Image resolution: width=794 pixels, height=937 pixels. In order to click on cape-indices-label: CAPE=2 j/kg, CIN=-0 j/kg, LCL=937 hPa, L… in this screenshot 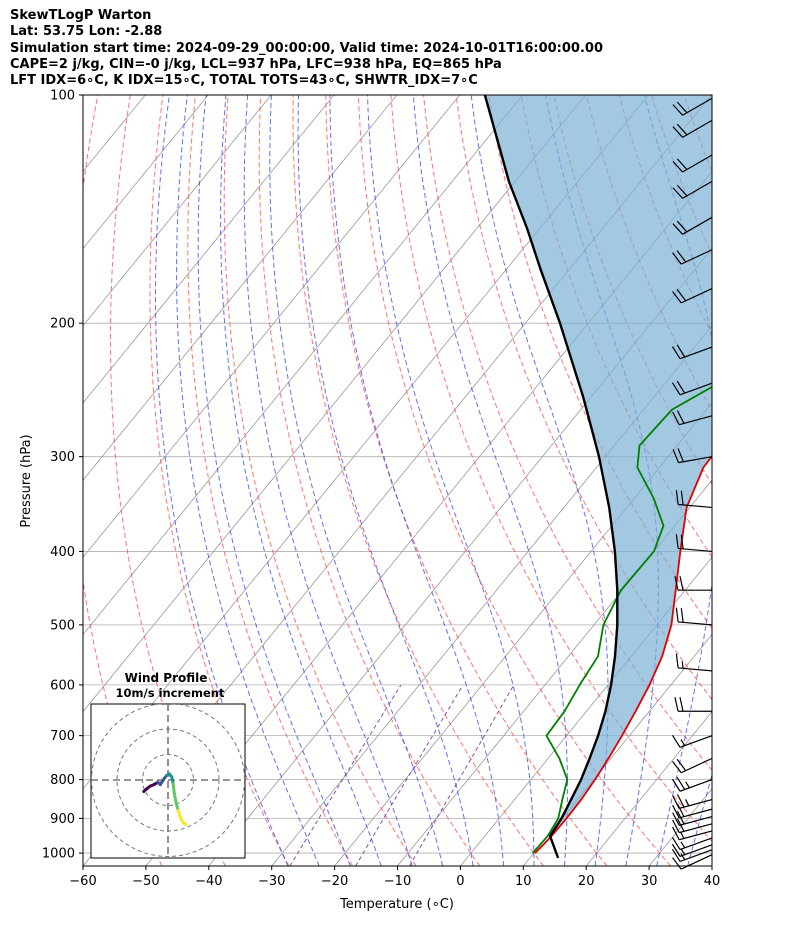, I will do `click(256, 64)`.